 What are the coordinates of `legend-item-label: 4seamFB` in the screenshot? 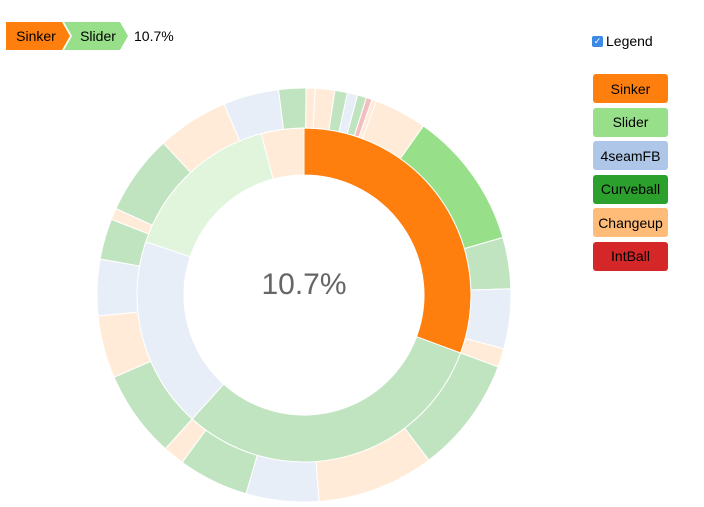 It's located at (630, 155).